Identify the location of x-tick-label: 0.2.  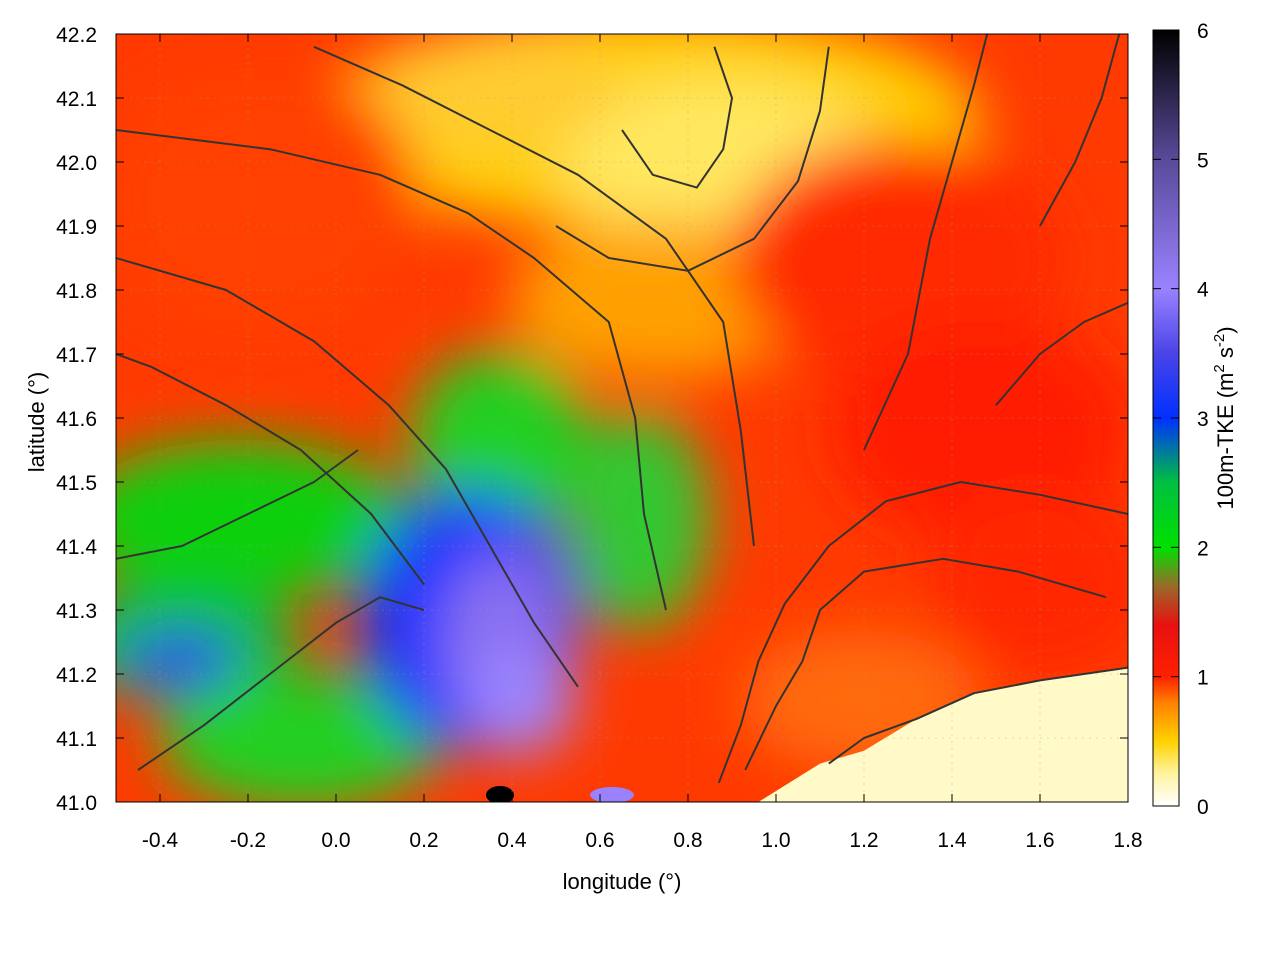
(423, 840).